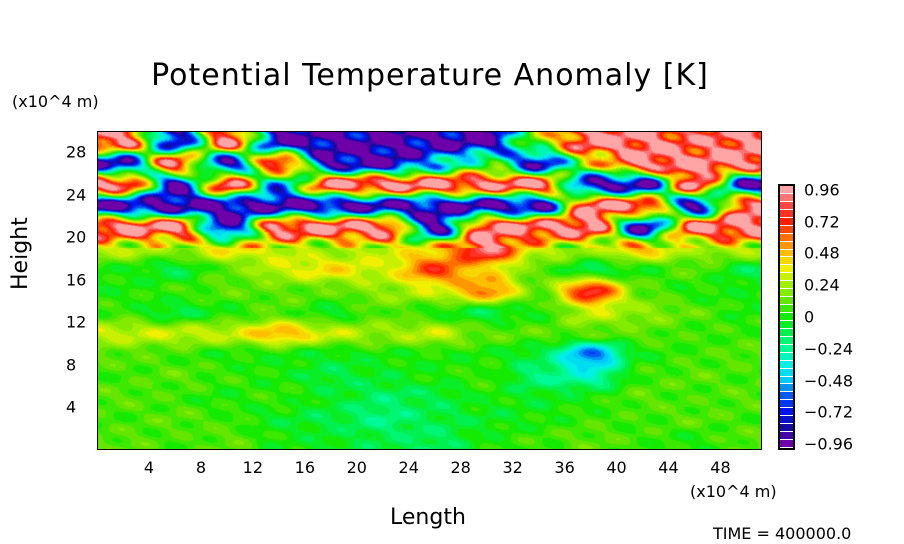 This screenshot has height=544, width=904. I want to click on x-tick-label: 48, so click(720, 467).